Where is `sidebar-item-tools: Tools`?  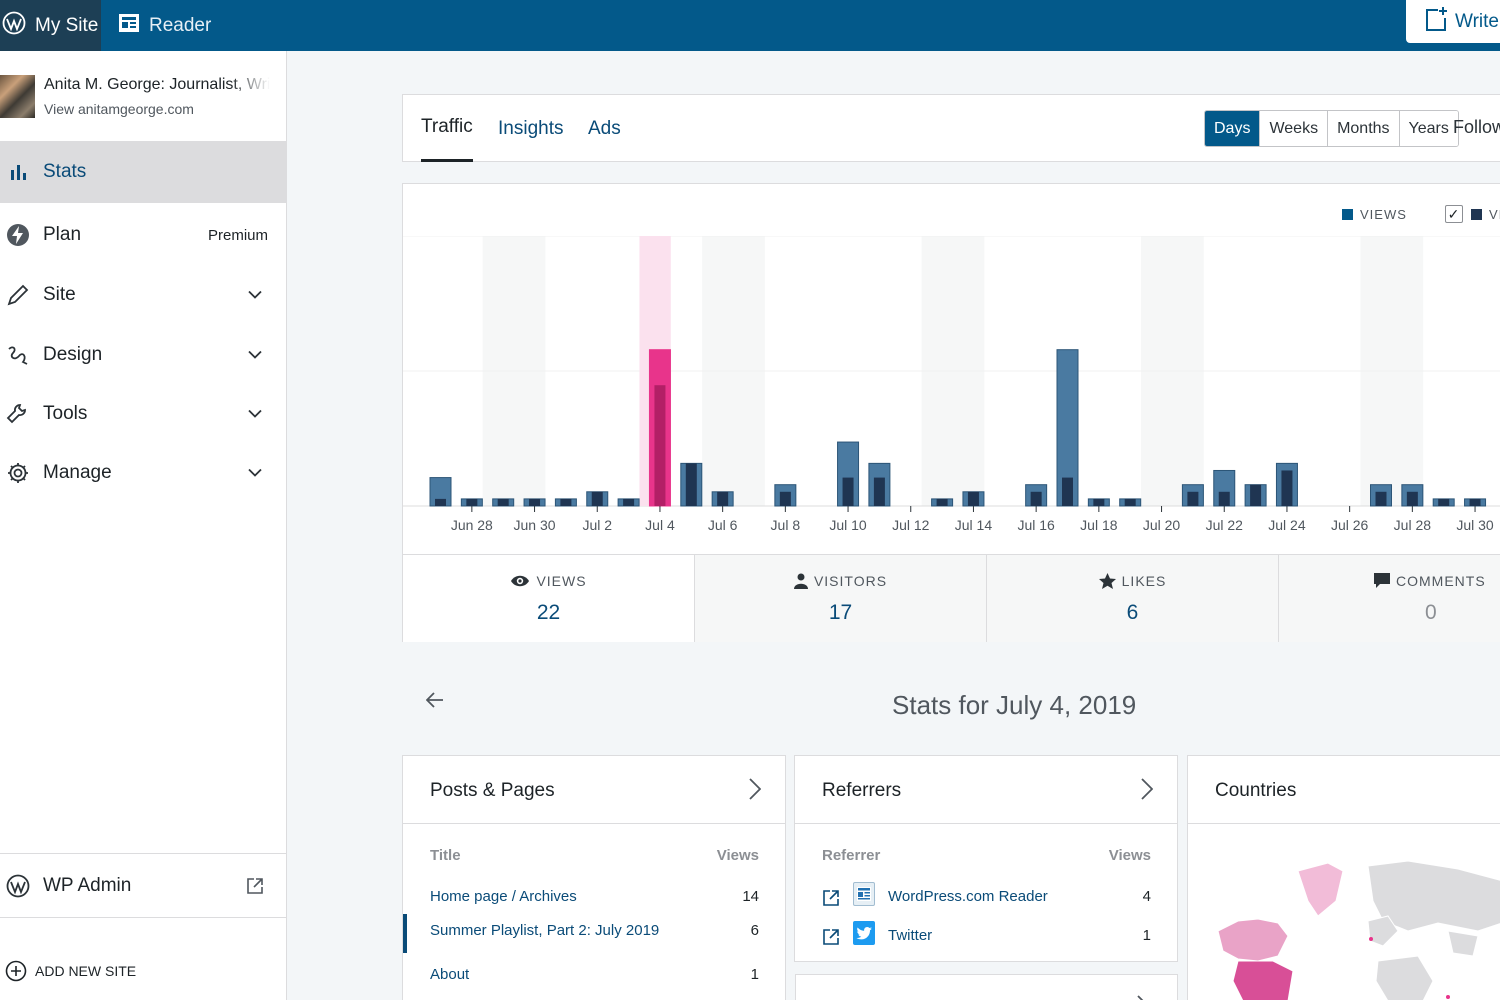 sidebar-item-tools: Tools is located at coordinates (143, 414).